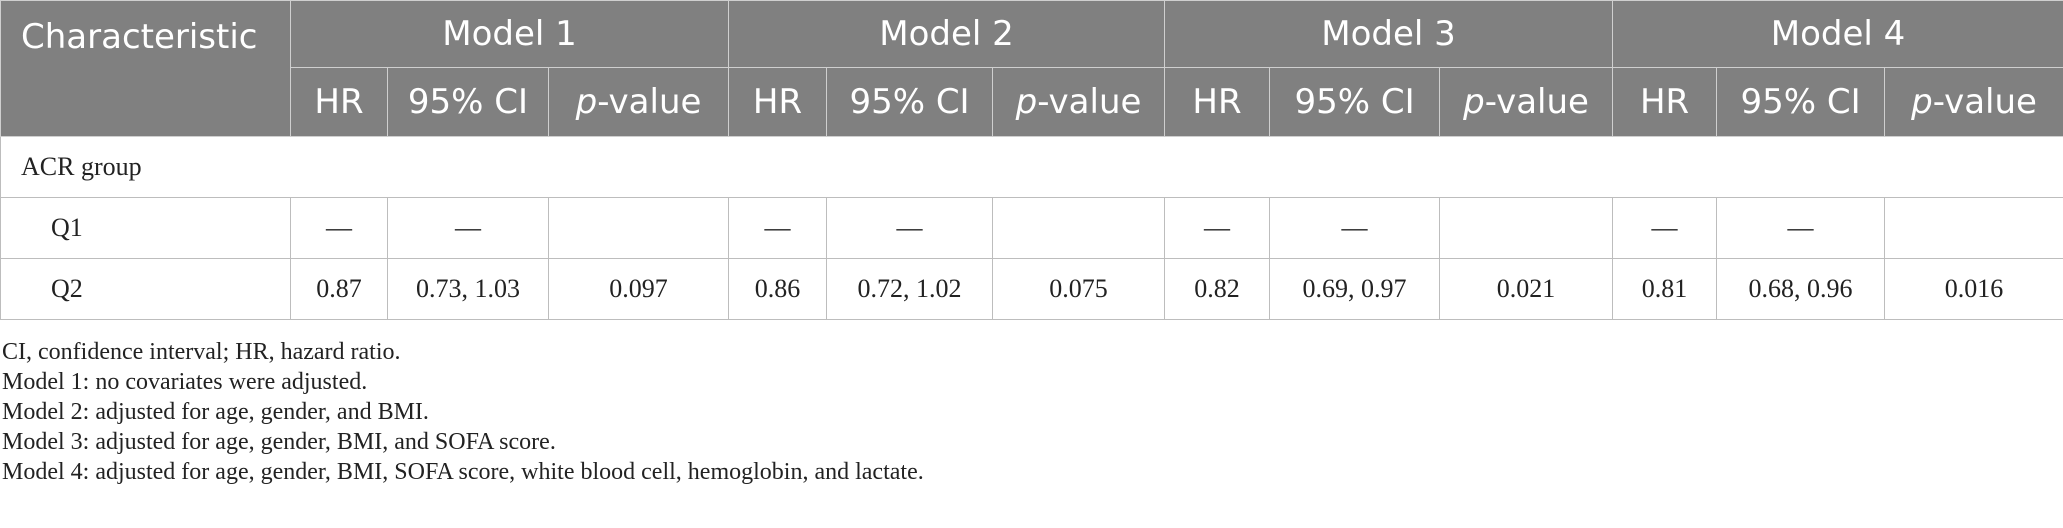  I want to click on characteristic-header: Characteristic, so click(145, 68).